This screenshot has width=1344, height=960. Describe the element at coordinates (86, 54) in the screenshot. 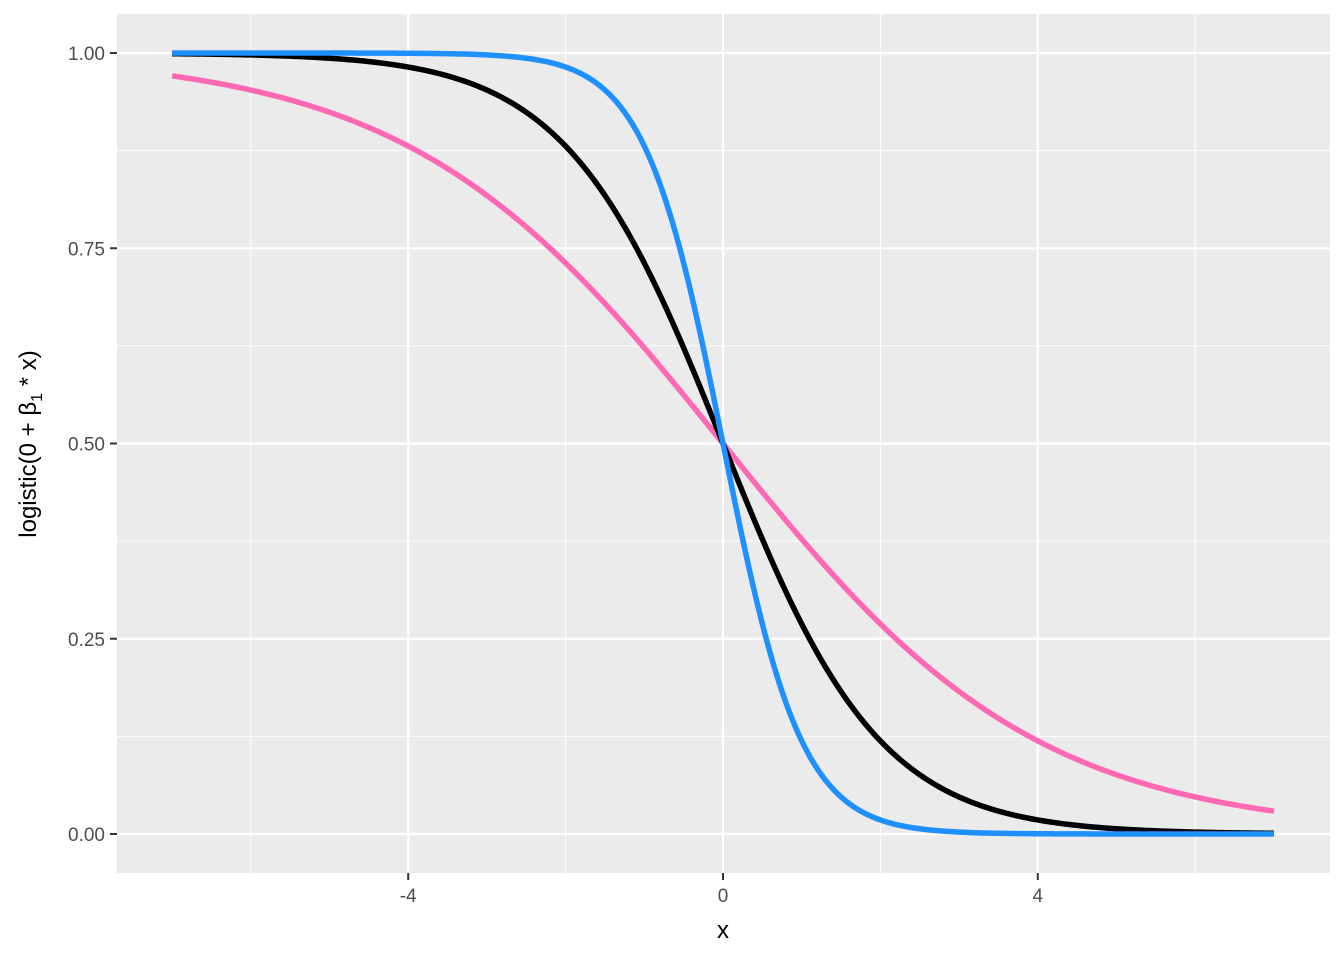

I see `y-tick-label: 1.00` at that location.